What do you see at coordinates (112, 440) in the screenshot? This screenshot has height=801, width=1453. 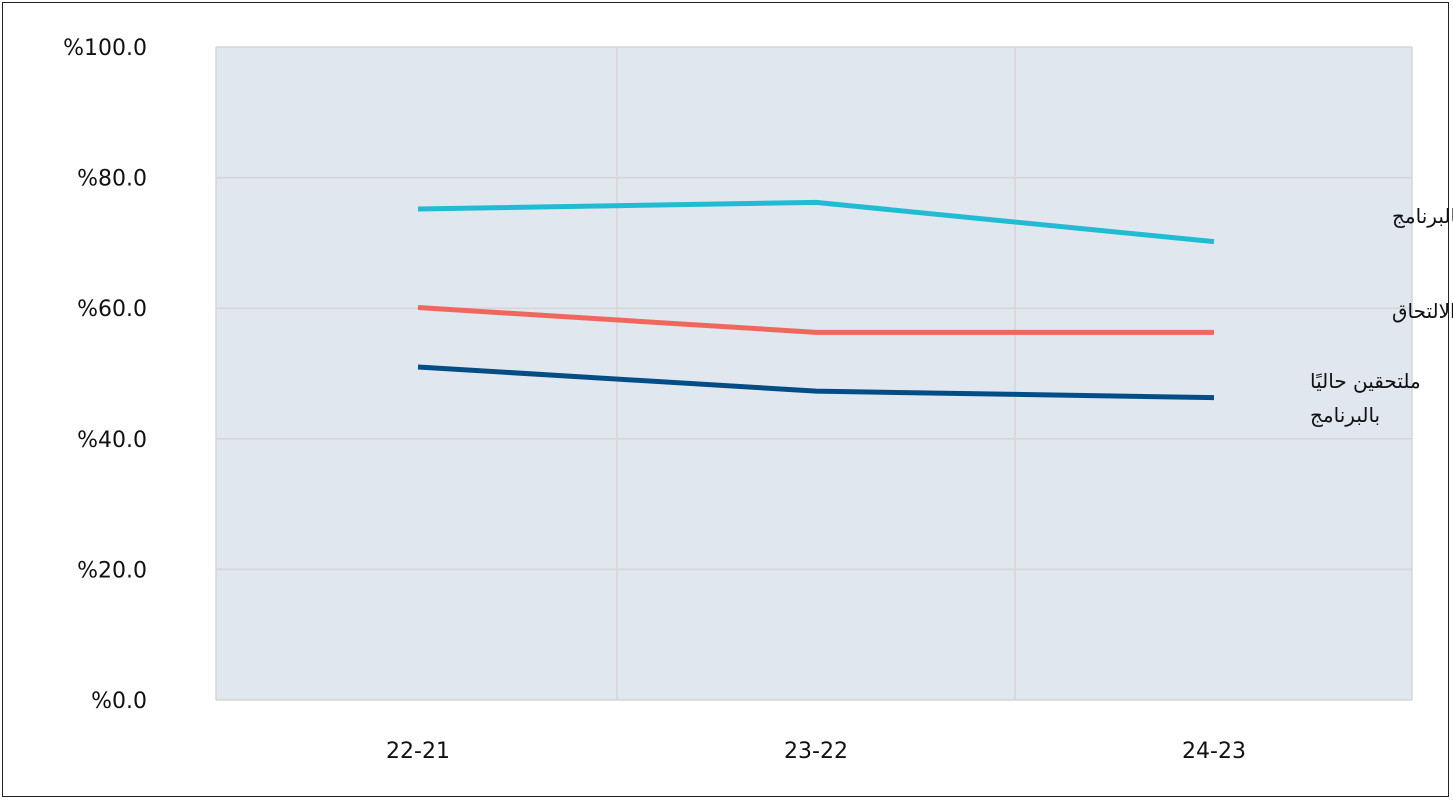 I see `y-tick-label: %40.0` at bounding box center [112, 440].